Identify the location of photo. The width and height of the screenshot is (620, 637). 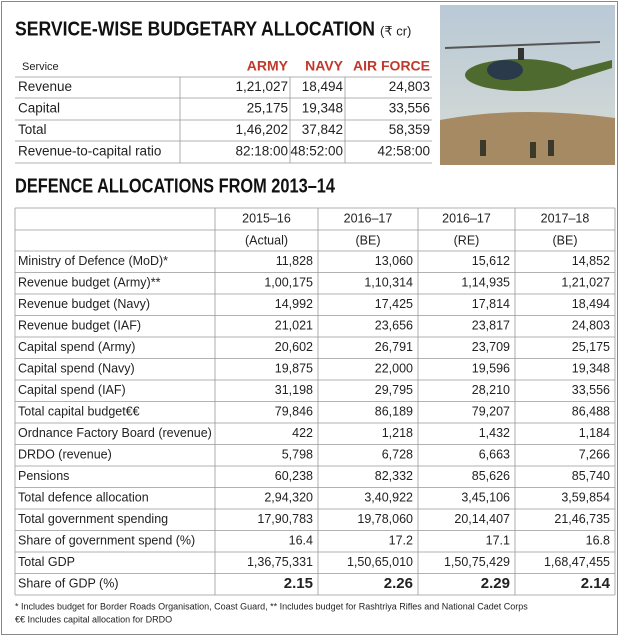
(527, 85).